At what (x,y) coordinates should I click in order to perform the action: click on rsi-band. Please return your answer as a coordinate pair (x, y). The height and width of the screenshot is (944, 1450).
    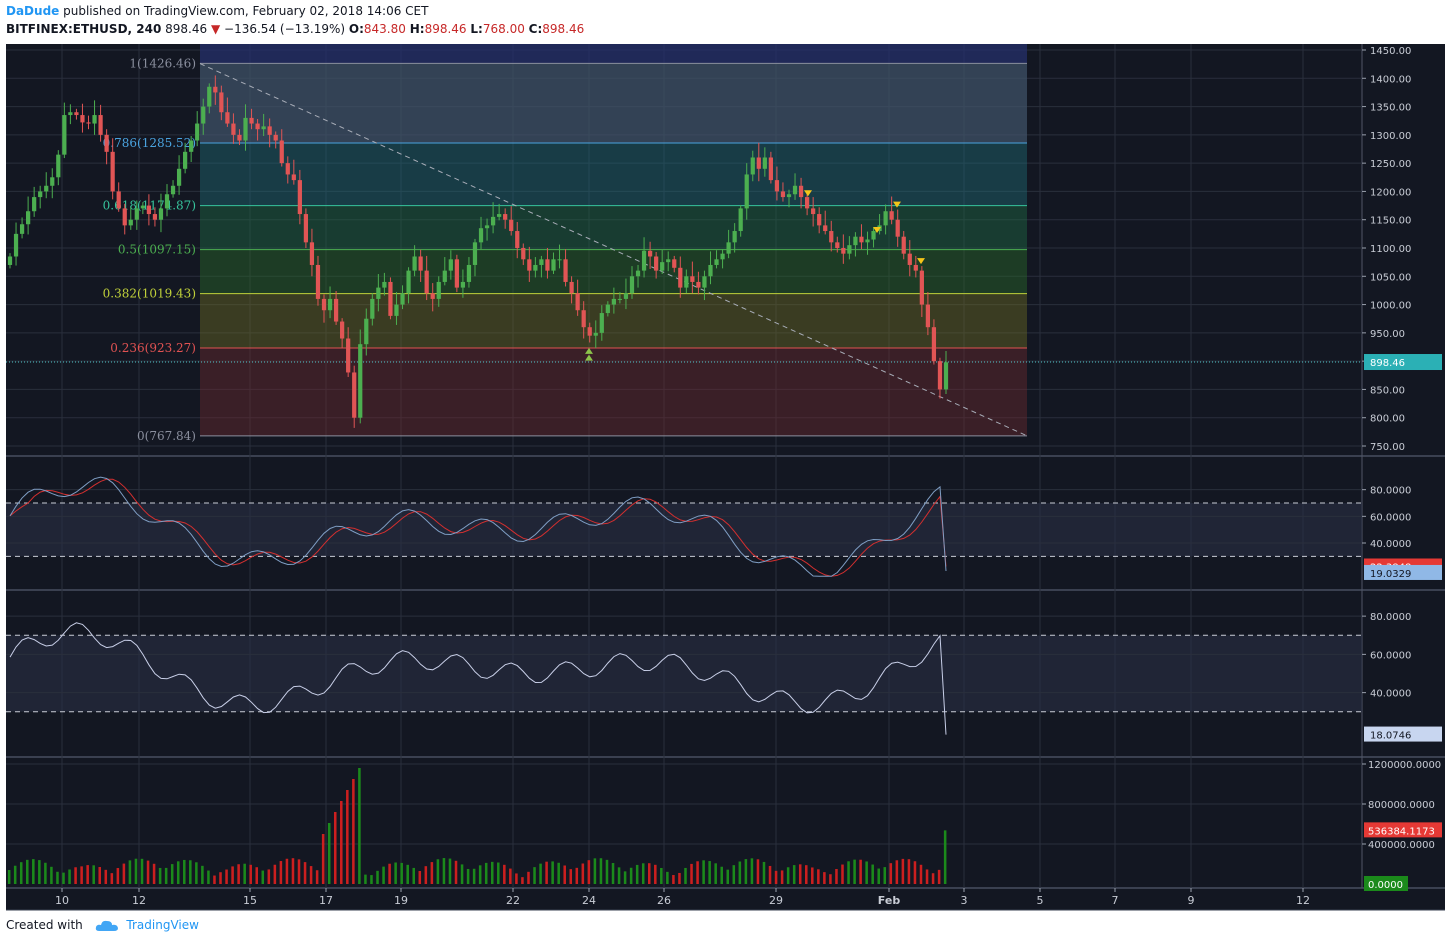
    Looking at the image, I should click on (684, 673).